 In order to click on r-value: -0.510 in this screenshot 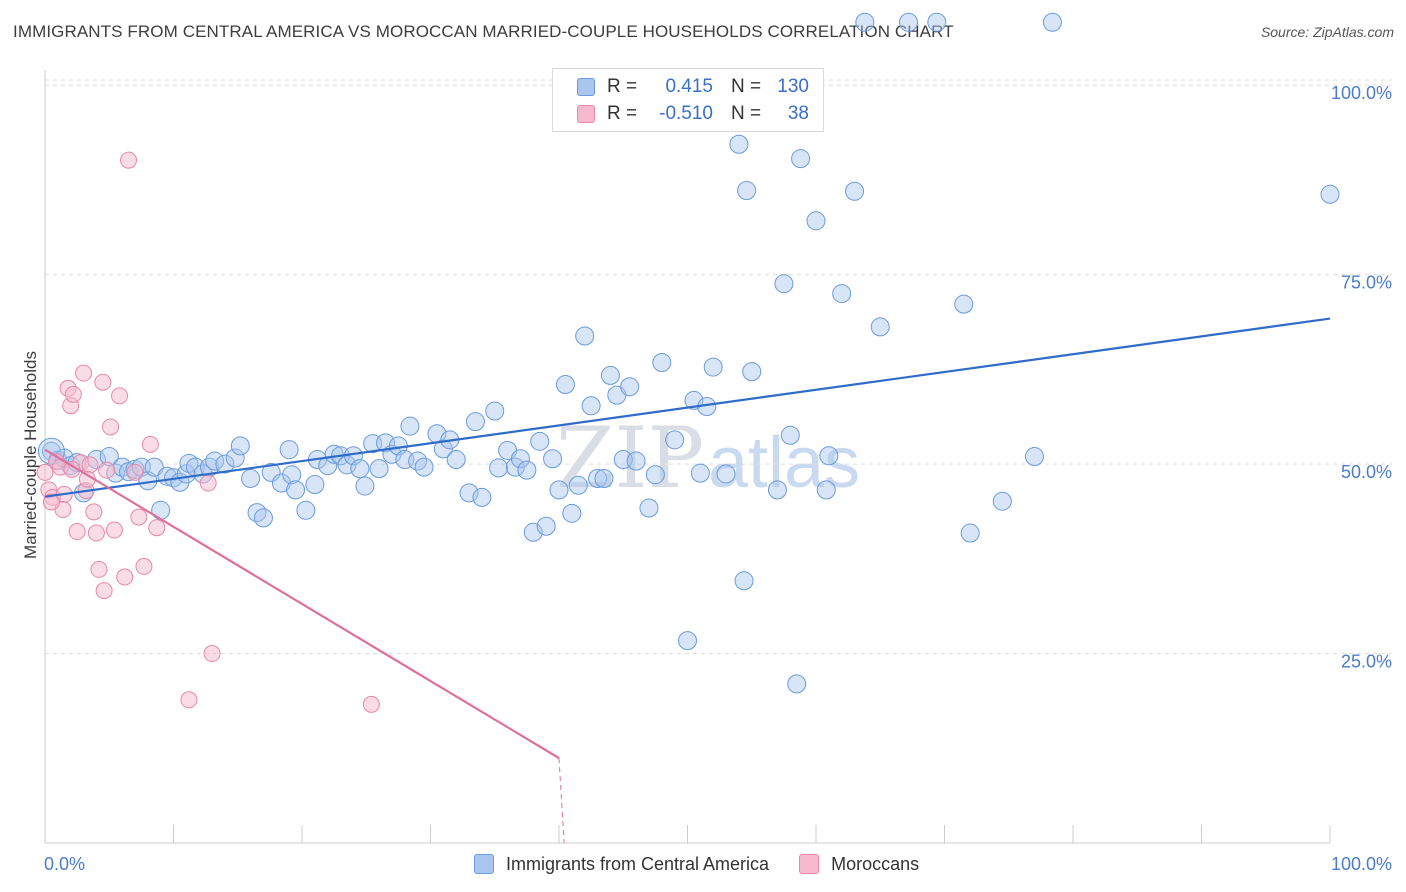, I will do `click(686, 113)`.